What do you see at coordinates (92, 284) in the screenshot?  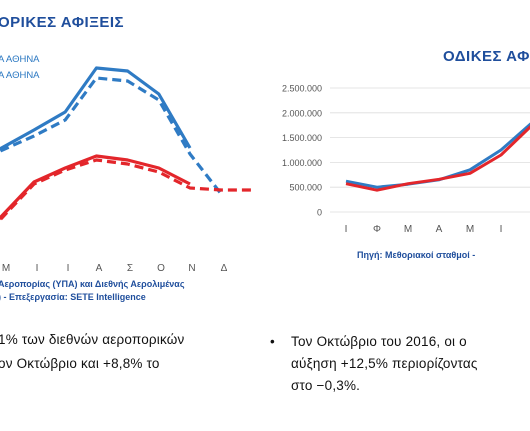 I see `left-source-line-1: Αεροπορίας (ΥΠΑ) και Διεθνής Αερολιμένας` at bounding box center [92, 284].